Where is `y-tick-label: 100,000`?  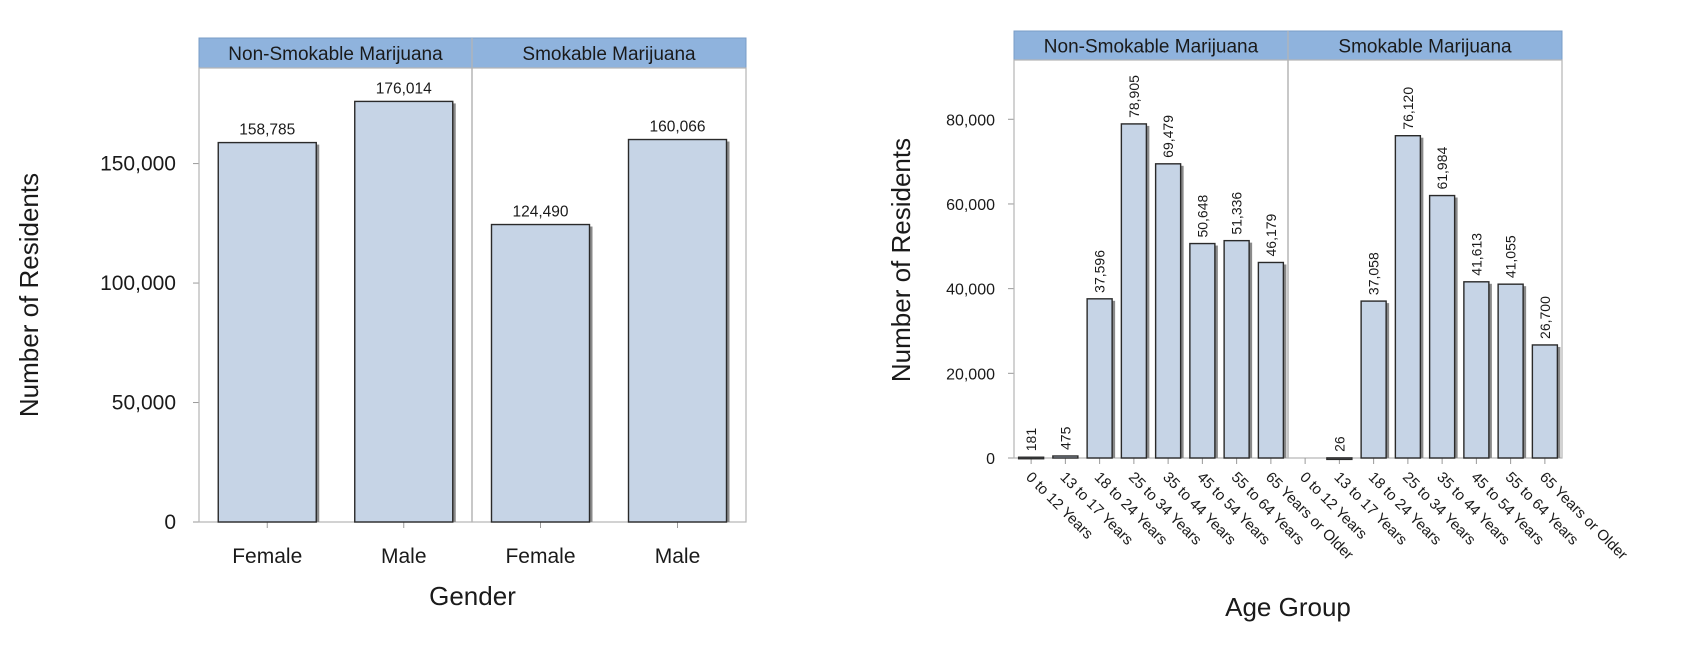 y-tick-label: 100,000 is located at coordinates (138, 283).